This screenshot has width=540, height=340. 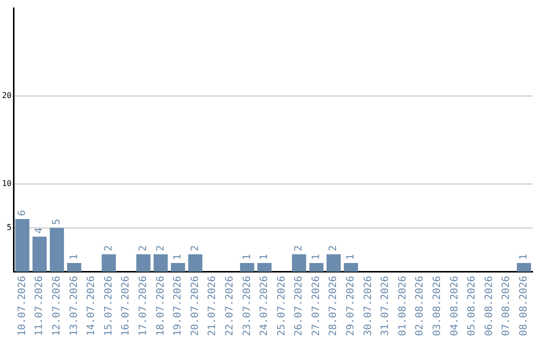 What do you see at coordinates (74, 306) in the screenshot?
I see `x-tick-label: 13.07.2026` at bounding box center [74, 306].